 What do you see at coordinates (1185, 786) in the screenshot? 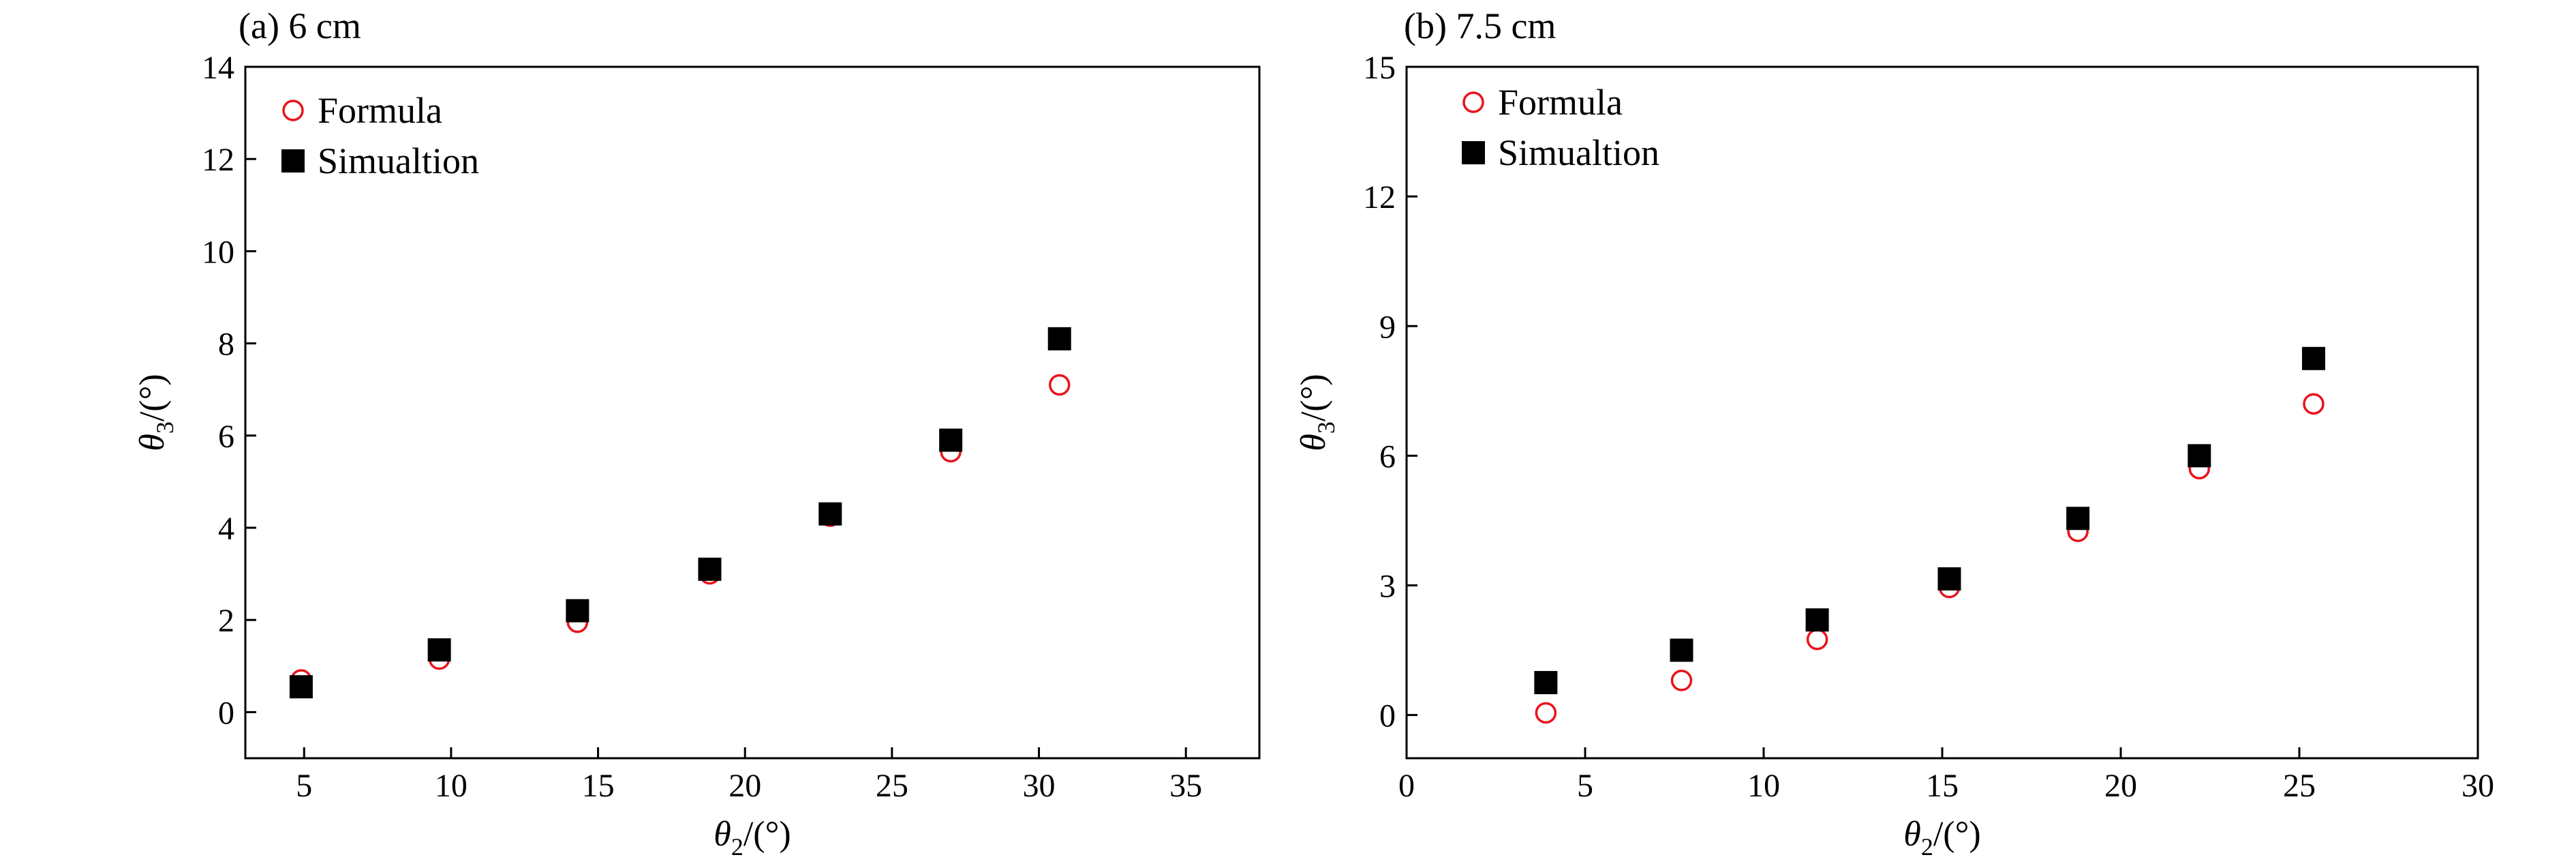
I see `x-tick-label: 35` at bounding box center [1185, 786].